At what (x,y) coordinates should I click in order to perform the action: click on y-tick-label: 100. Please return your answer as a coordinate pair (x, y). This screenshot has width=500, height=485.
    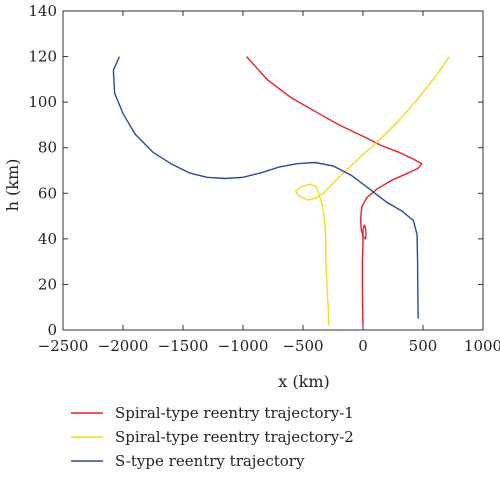
    Looking at the image, I should click on (42, 102).